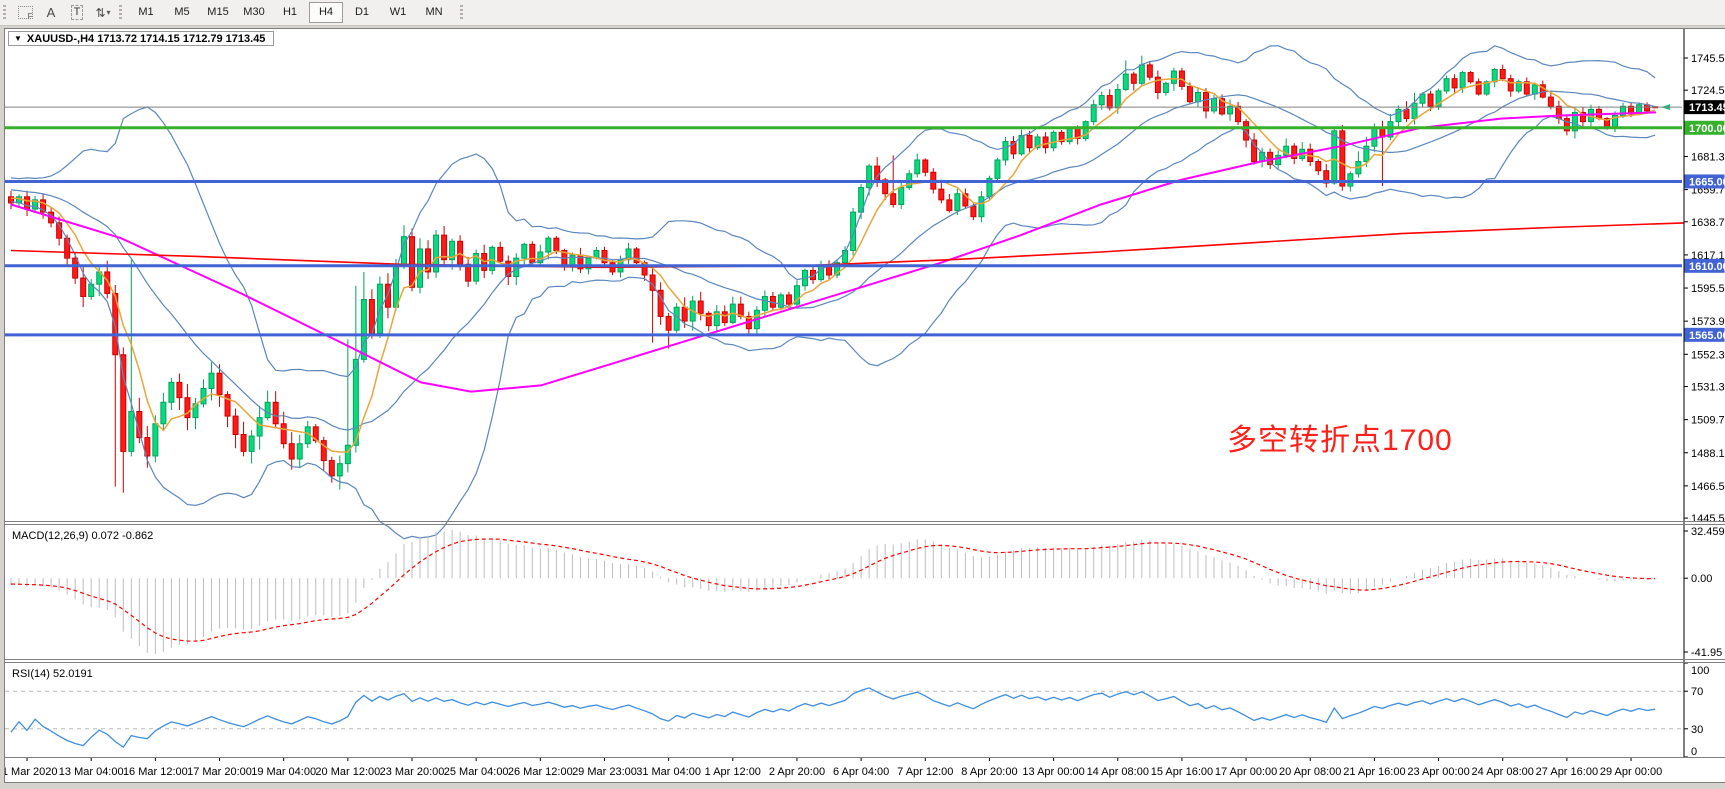 The width and height of the screenshot is (1725, 789). What do you see at coordinates (1708, 519) in the screenshot?
I see `svg-text: 1445.50` at bounding box center [1708, 519].